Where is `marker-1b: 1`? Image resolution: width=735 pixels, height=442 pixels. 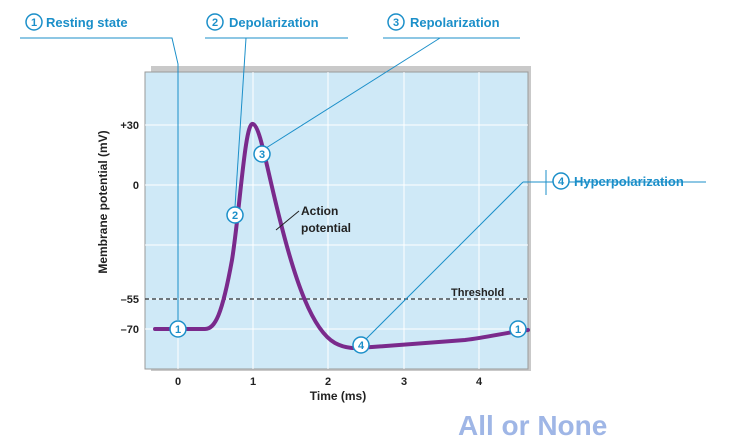 marker-1b: 1 is located at coordinates (518, 329).